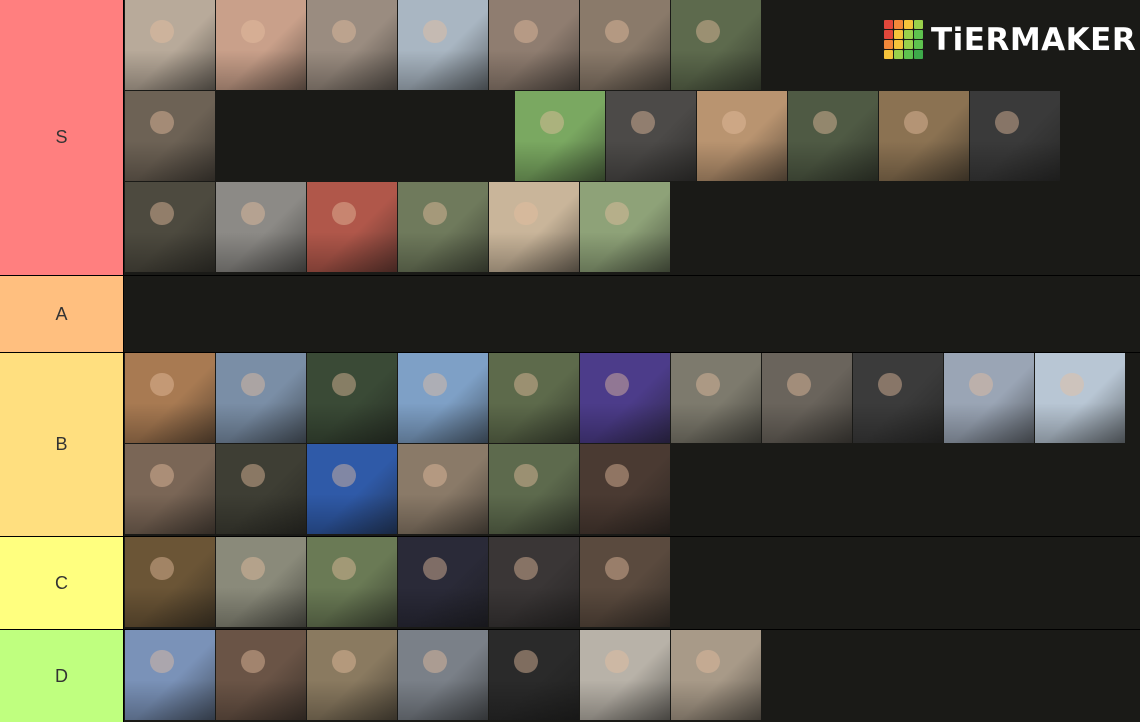 The image size is (1140, 722). What do you see at coordinates (1034, 39) in the screenshot?
I see `tiermaker-wordmark: TiERMAKER` at bounding box center [1034, 39].